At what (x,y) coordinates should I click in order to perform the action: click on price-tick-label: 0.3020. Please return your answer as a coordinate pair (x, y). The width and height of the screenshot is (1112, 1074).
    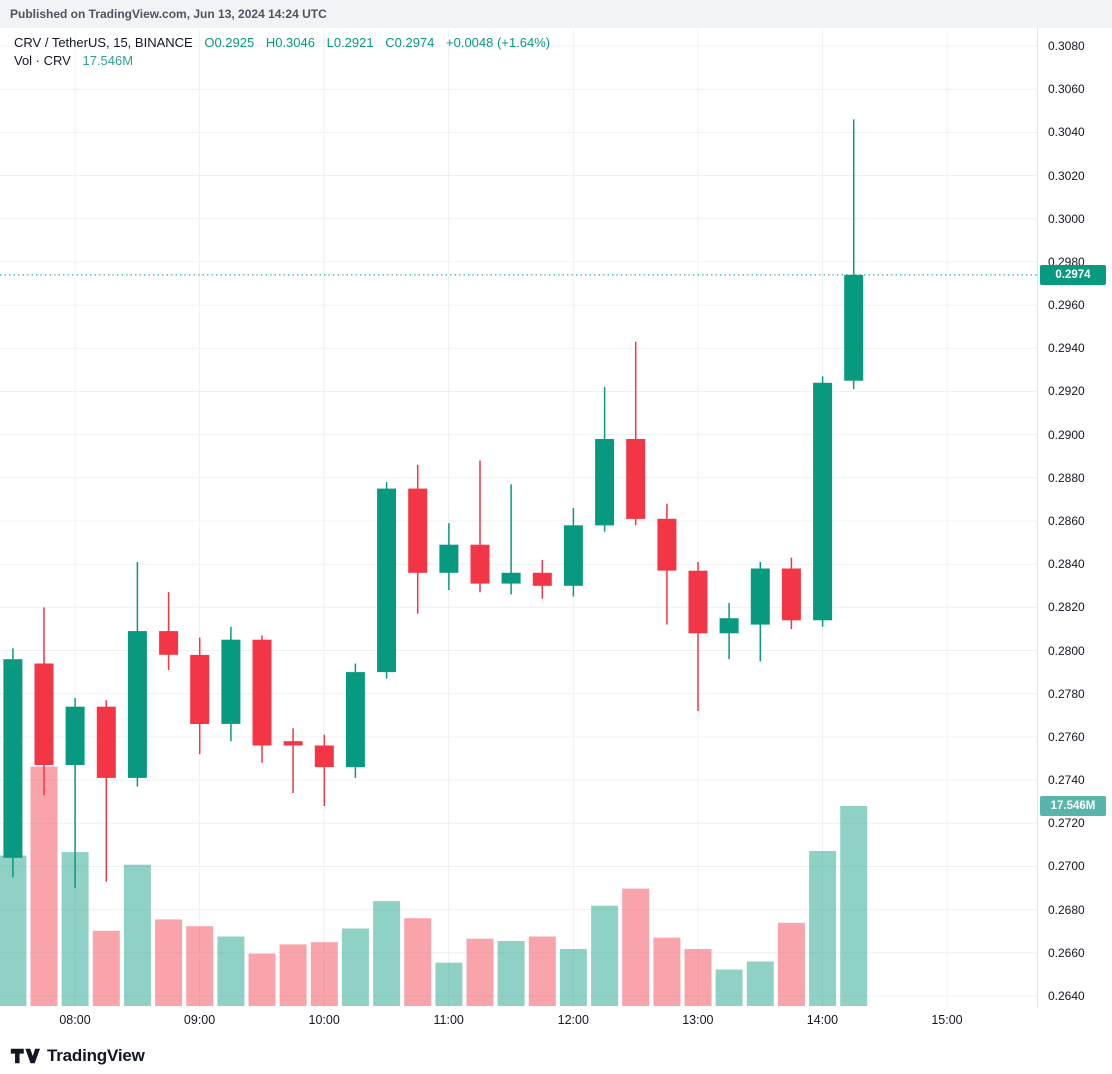
    Looking at the image, I should click on (1066, 175).